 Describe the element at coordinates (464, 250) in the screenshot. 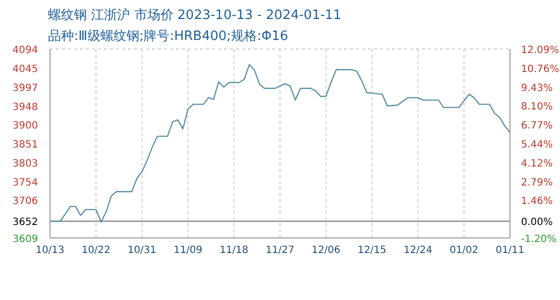

I see `x-tick-label: 01/02` at that location.